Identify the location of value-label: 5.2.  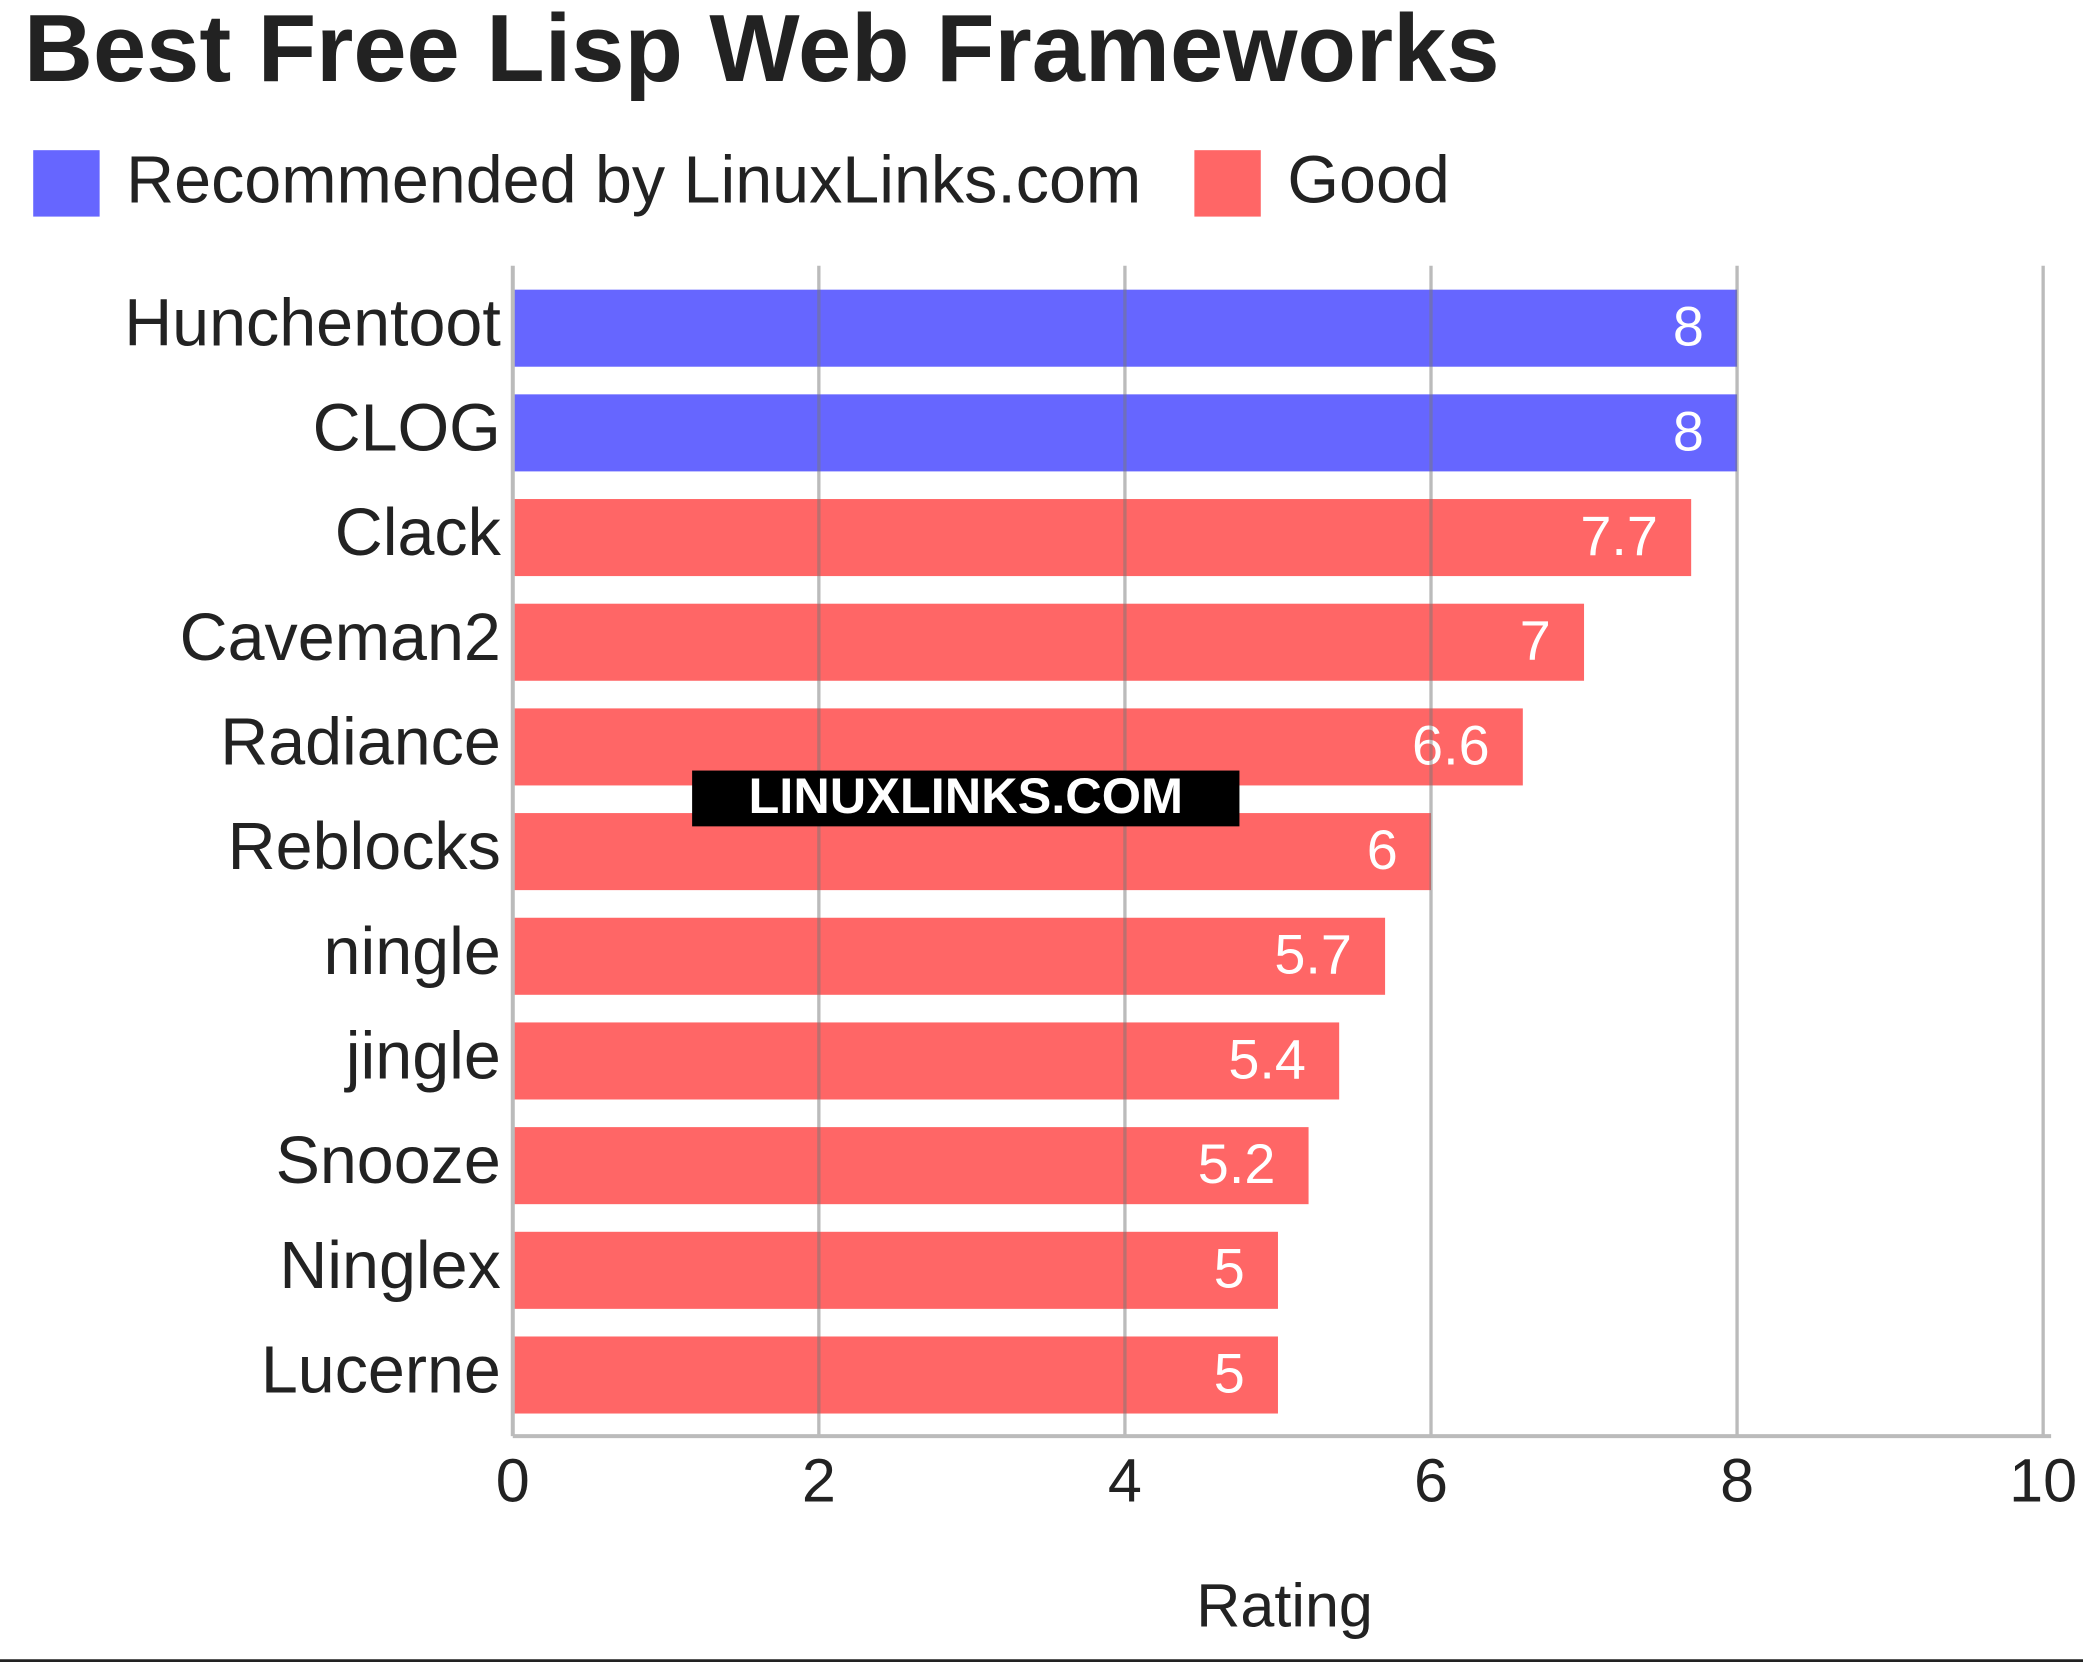
(1237, 1163).